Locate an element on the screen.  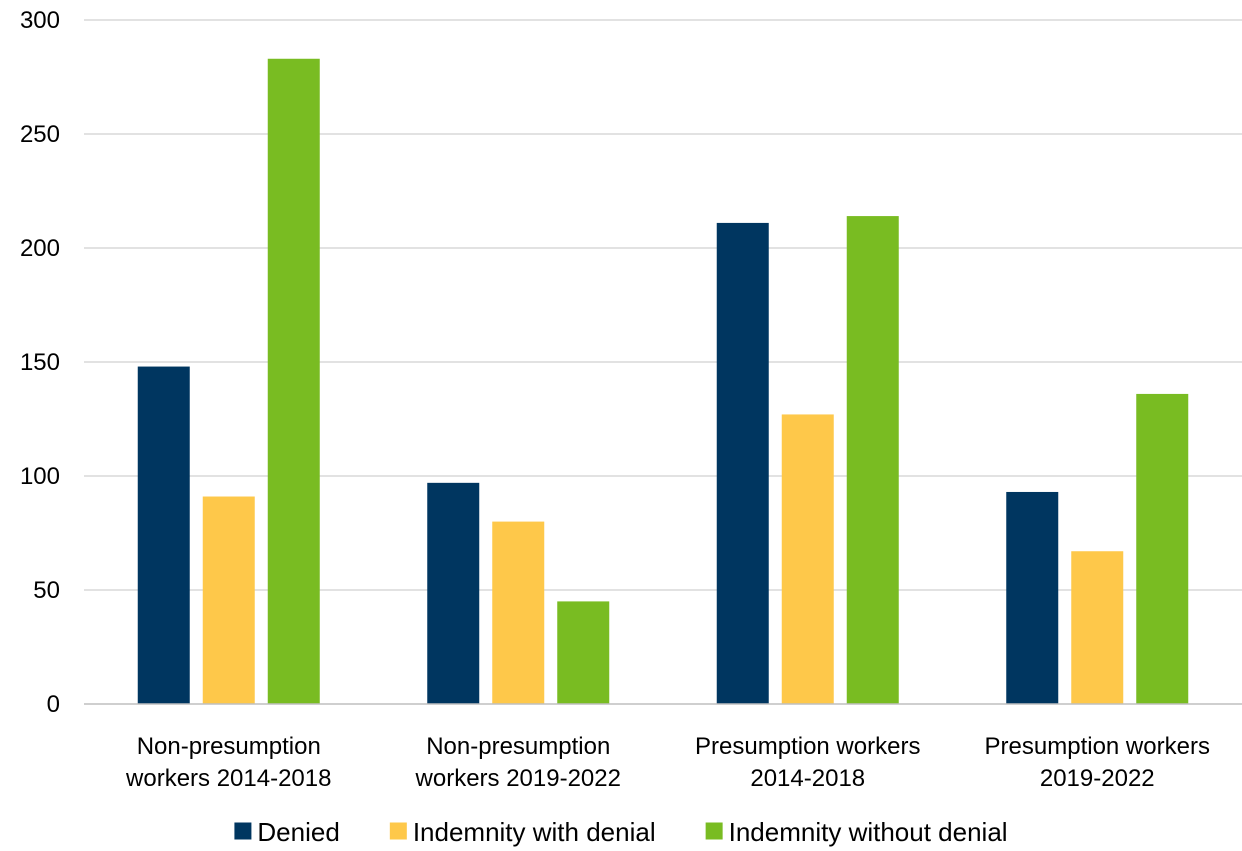
y-tick-label: 150 is located at coordinates (40, 362).